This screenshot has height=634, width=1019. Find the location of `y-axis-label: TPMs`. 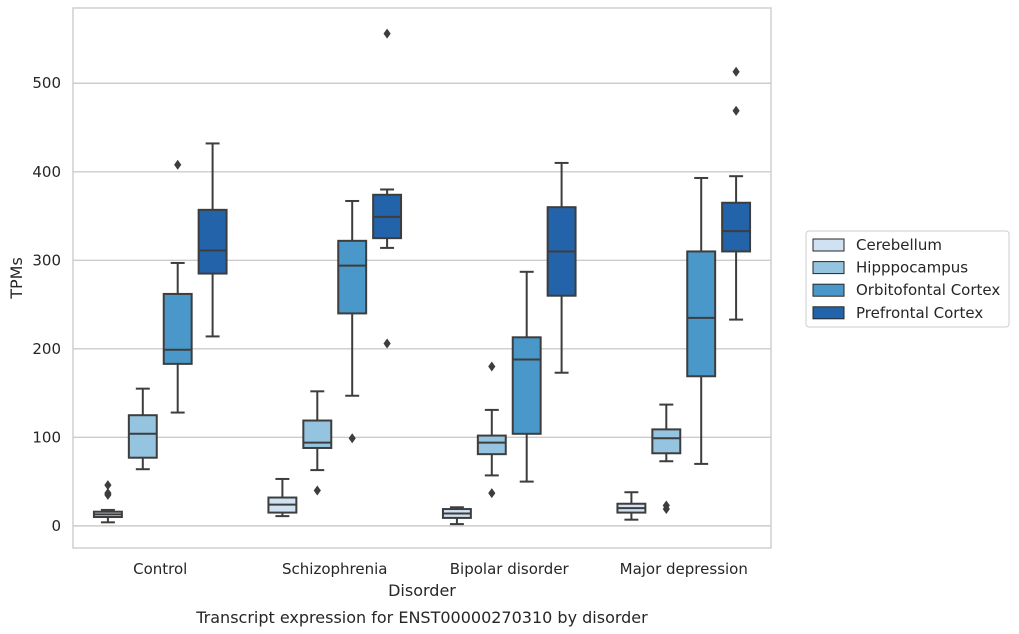

y-axis-label: TPMs is located at coordinates (16, 278).